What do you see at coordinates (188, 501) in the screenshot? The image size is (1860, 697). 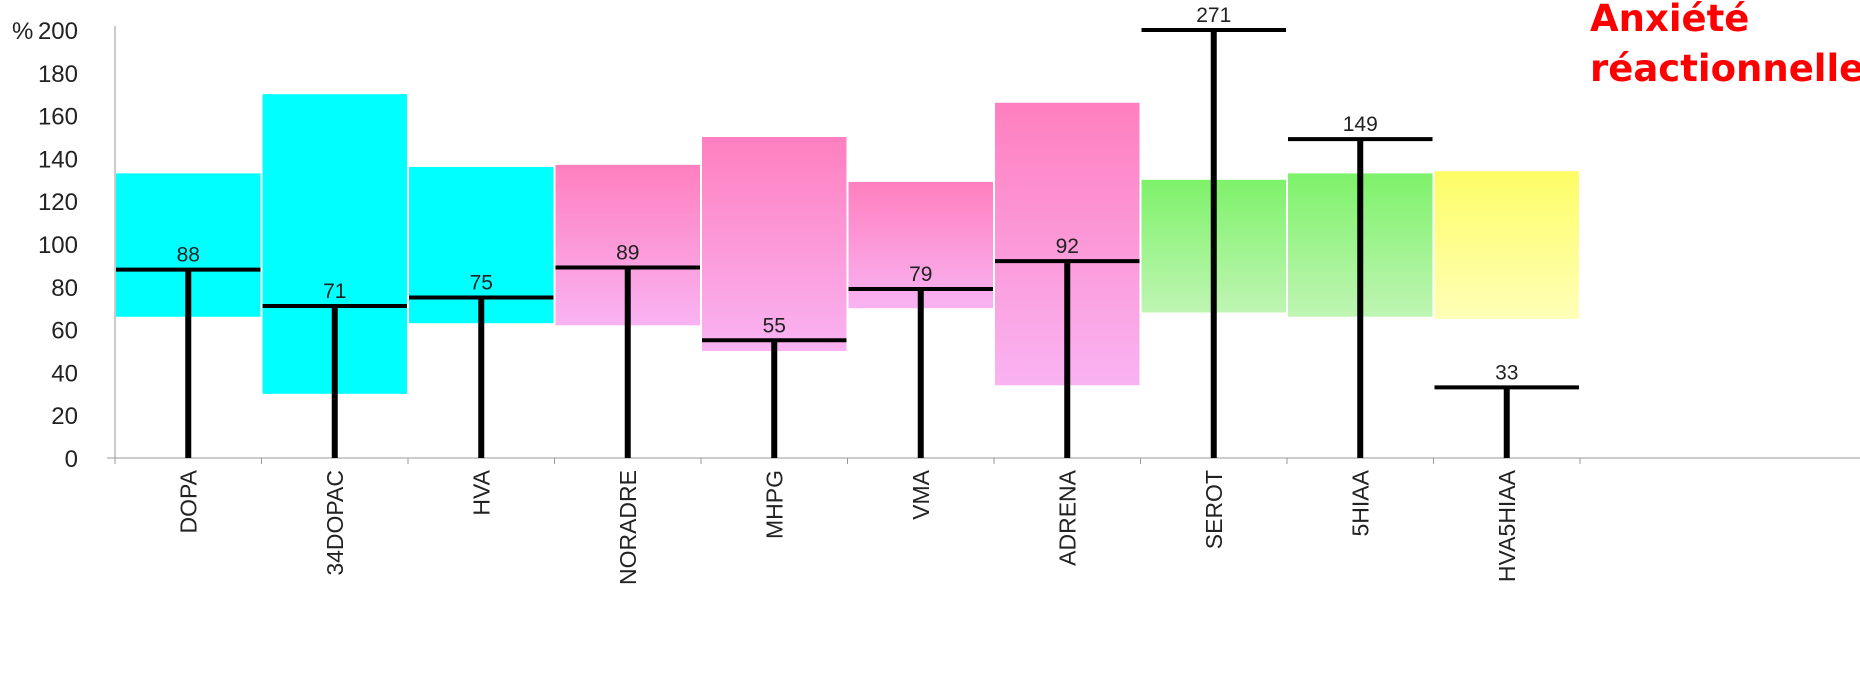 I see `x-tick-label: DOPA` at bounding box center [188, 501].